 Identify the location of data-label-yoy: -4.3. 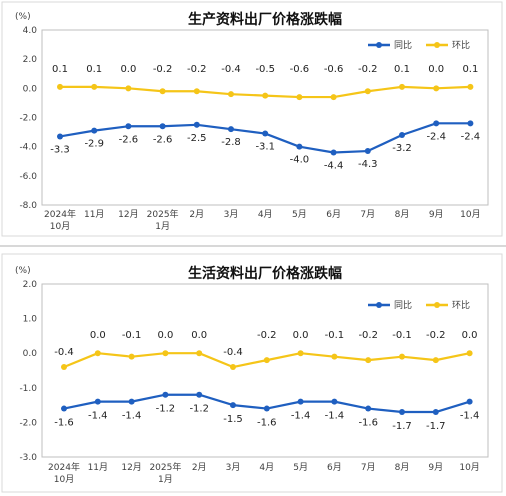
(368, 164).